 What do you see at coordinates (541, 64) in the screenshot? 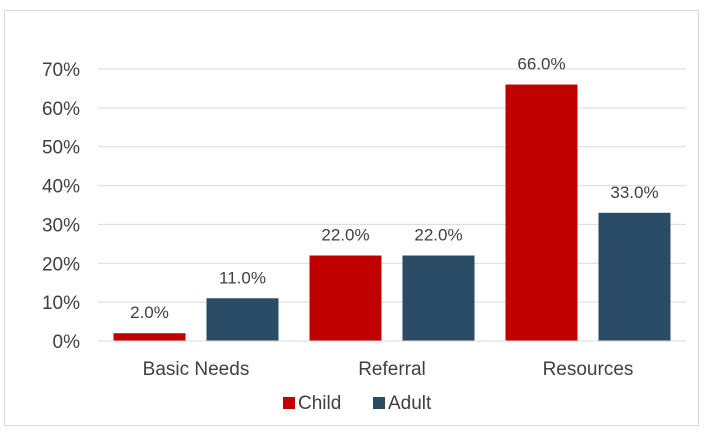
I see `data-label: 66.0%` at bounding box center [541, 64].